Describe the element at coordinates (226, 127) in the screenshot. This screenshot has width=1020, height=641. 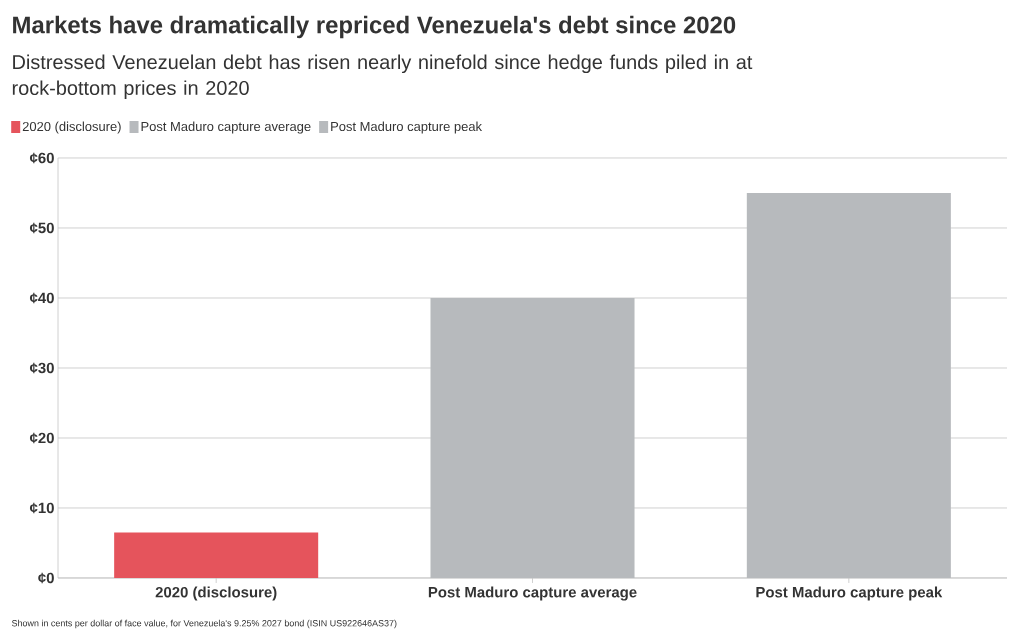
I see `legend-label: Post Maduro capture average` at that location.